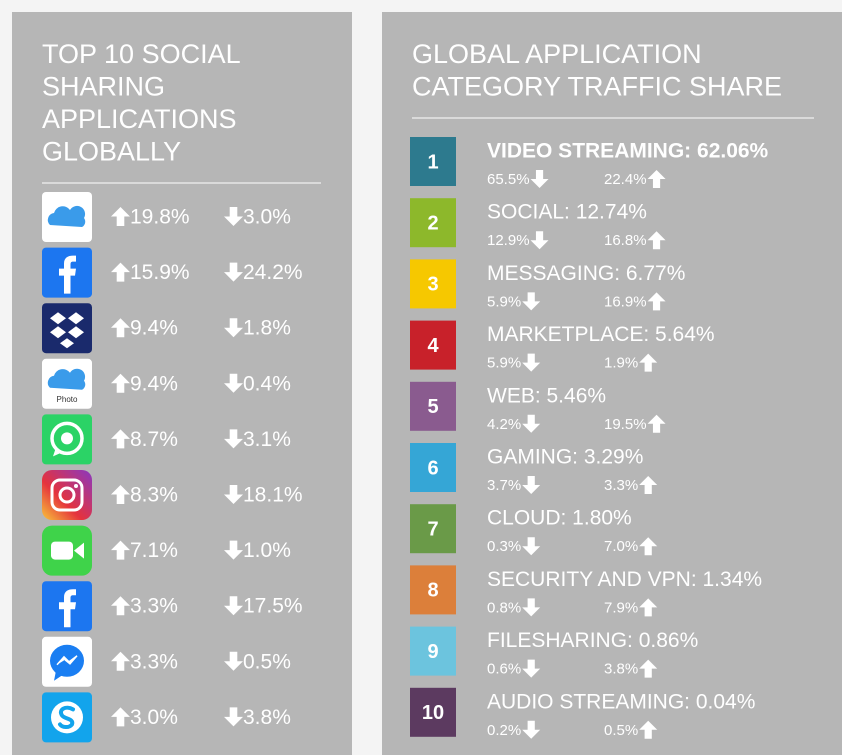 This screenshot has width=842, height=755. I want to click on rank: 10, so click(433, 713).